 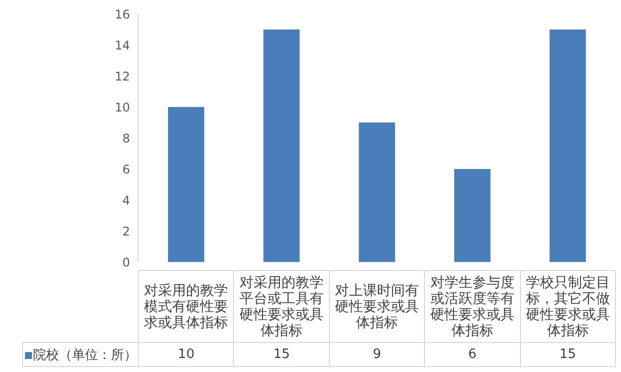 What do you see at coordinates (282, 306) in the screenshot?
I see `x-tick-label: 对采用的教学平台或工具有硬性要求或具体指标` at bounding box center [282, 306].